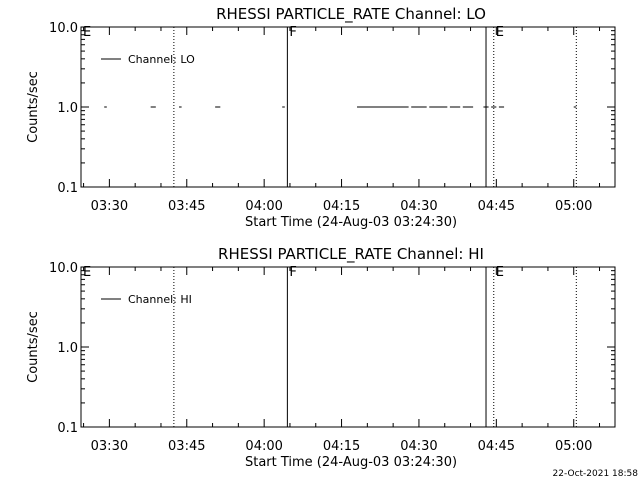 The height and width of the screenshot is (480, 640). Describe the element at coordinates (351, 14) in the screenshot. I see `chart-title: RHESSI PARTICLE_RATE Channel: LO` at that location.